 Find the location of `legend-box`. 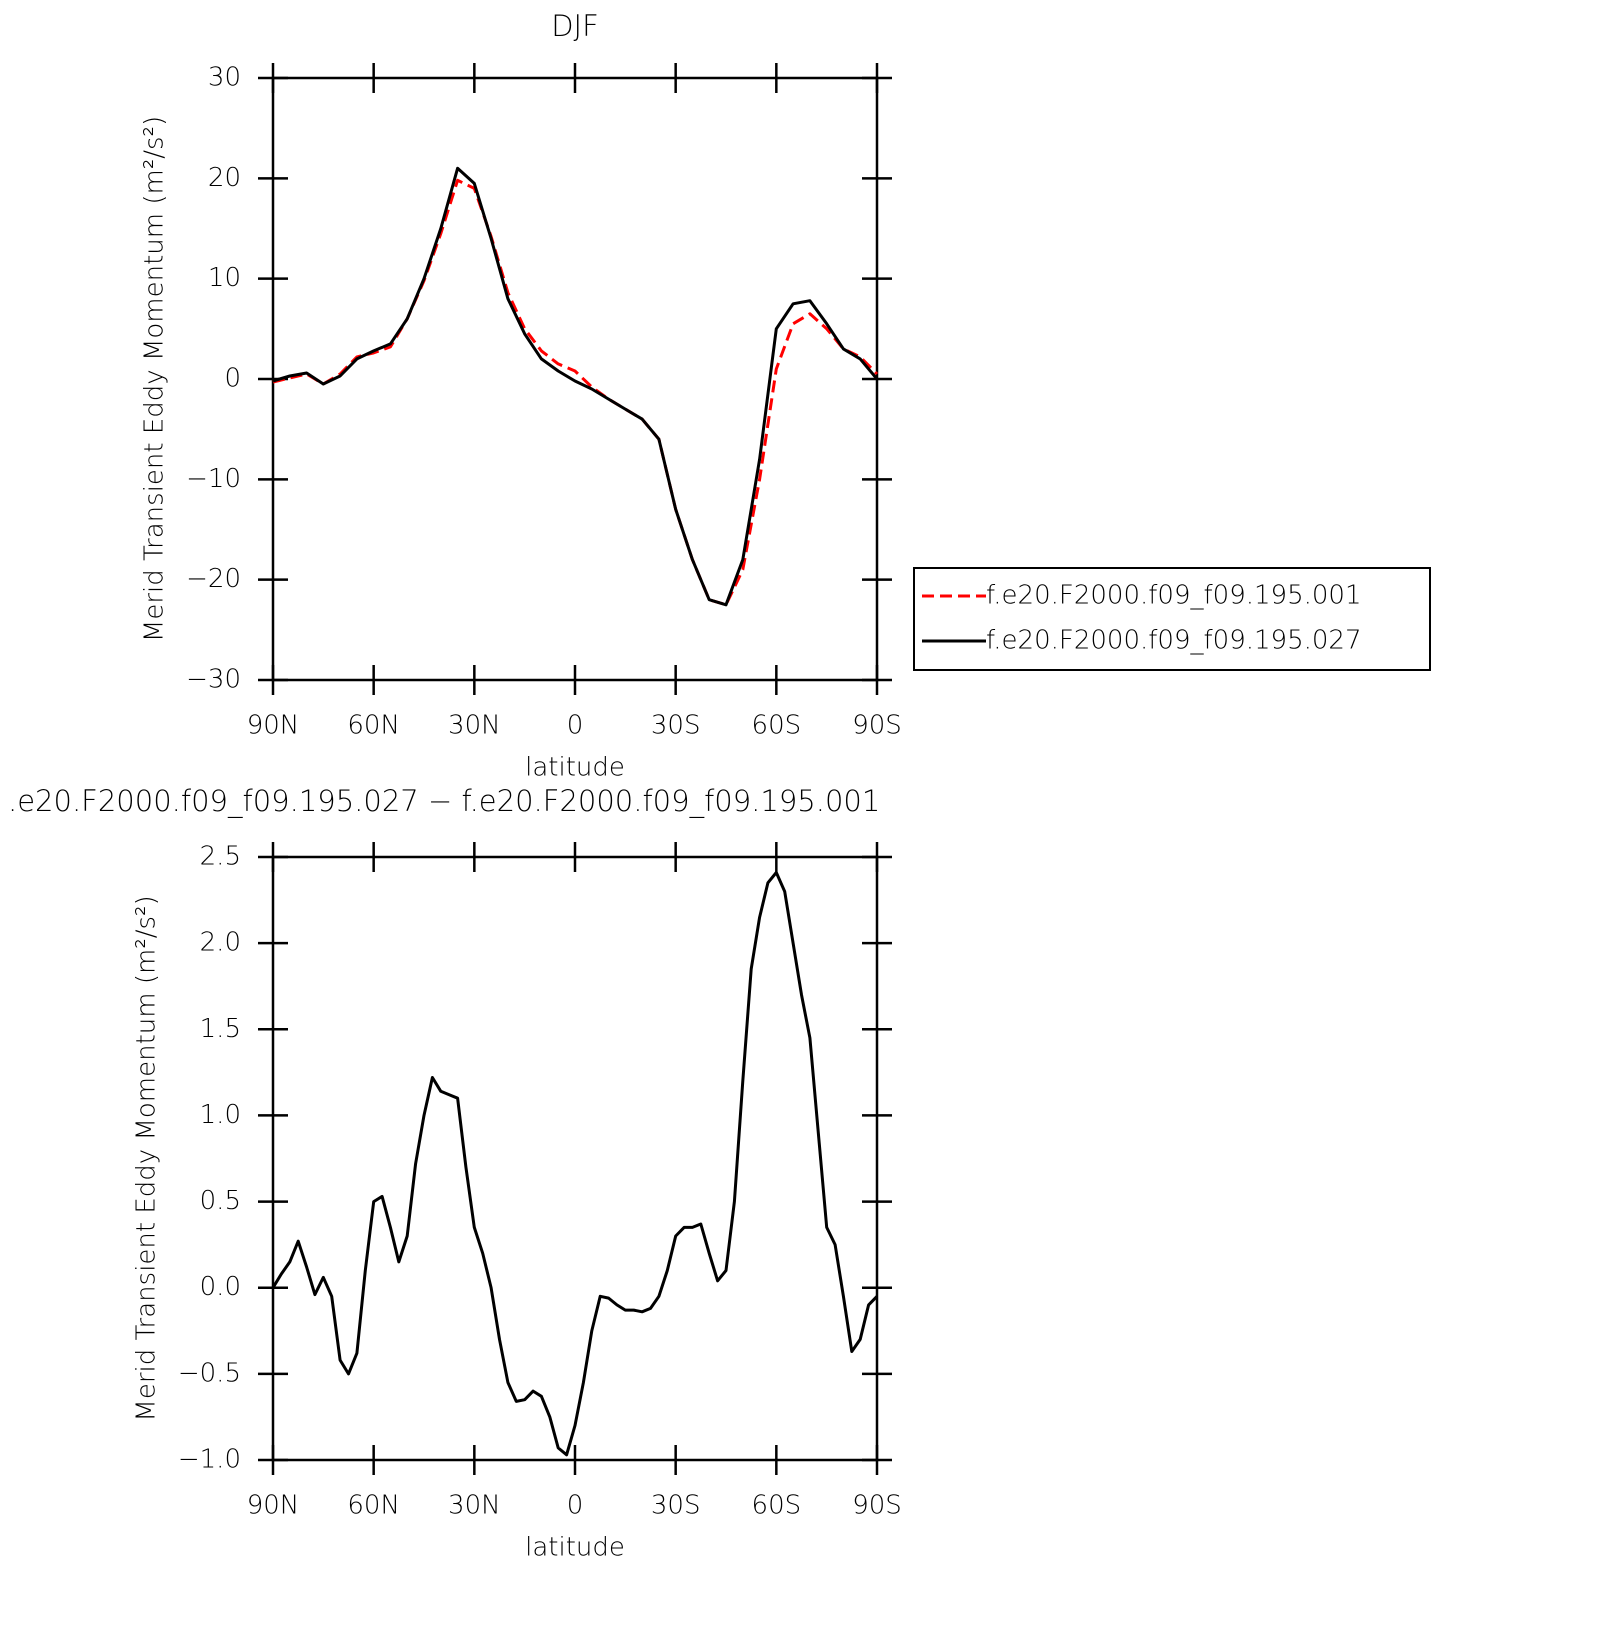

legend-box is located at coordinates (1172, 619).